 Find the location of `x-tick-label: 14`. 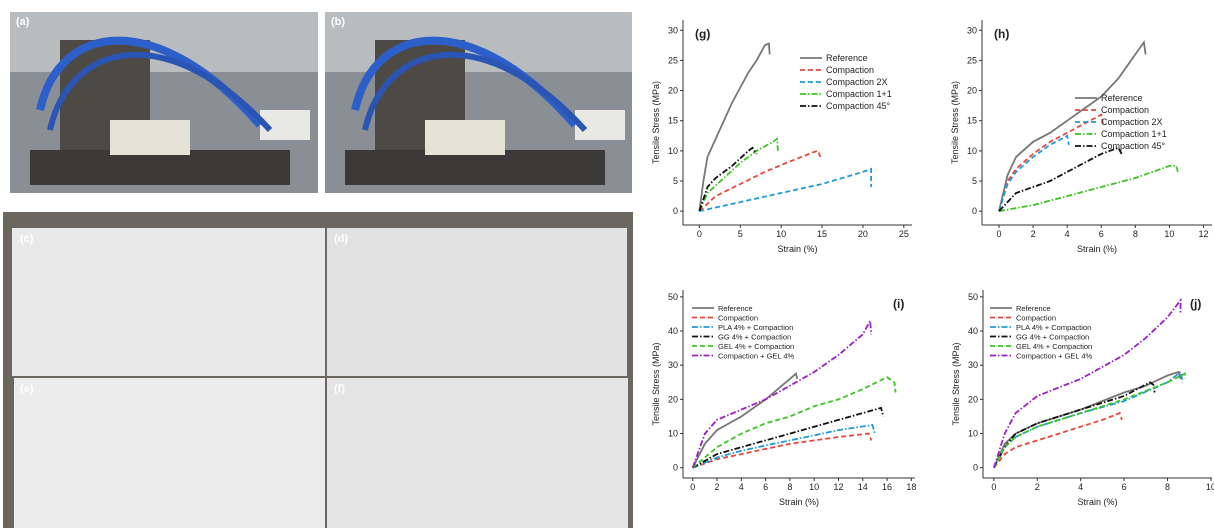

x-tick-label: 14 is located at coordinates (863, 487).